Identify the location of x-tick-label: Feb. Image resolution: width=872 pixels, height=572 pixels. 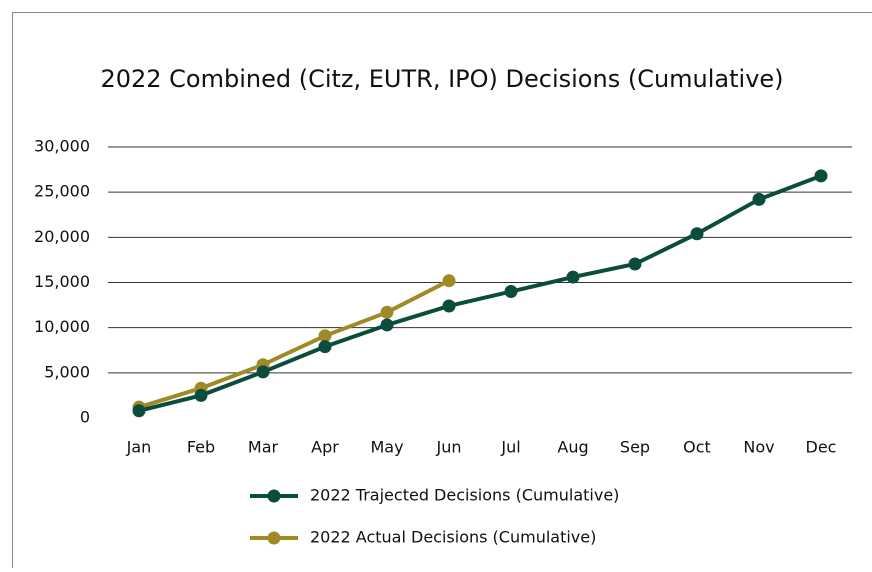
(201, 447).